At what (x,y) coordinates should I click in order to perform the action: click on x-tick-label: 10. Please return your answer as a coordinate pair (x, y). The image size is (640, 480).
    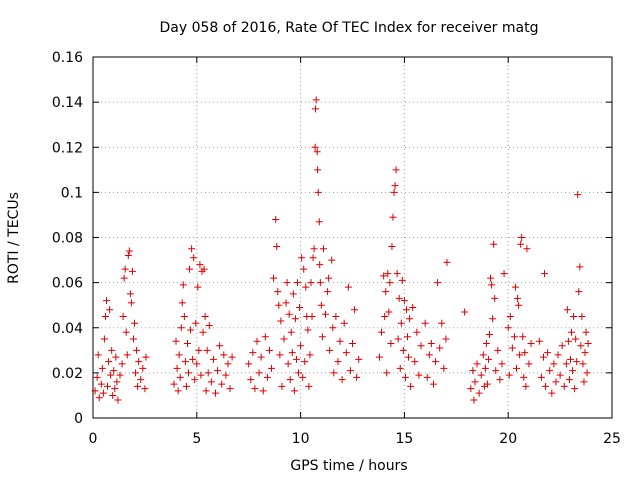
    Looking at the image, I should click on (301, 439).